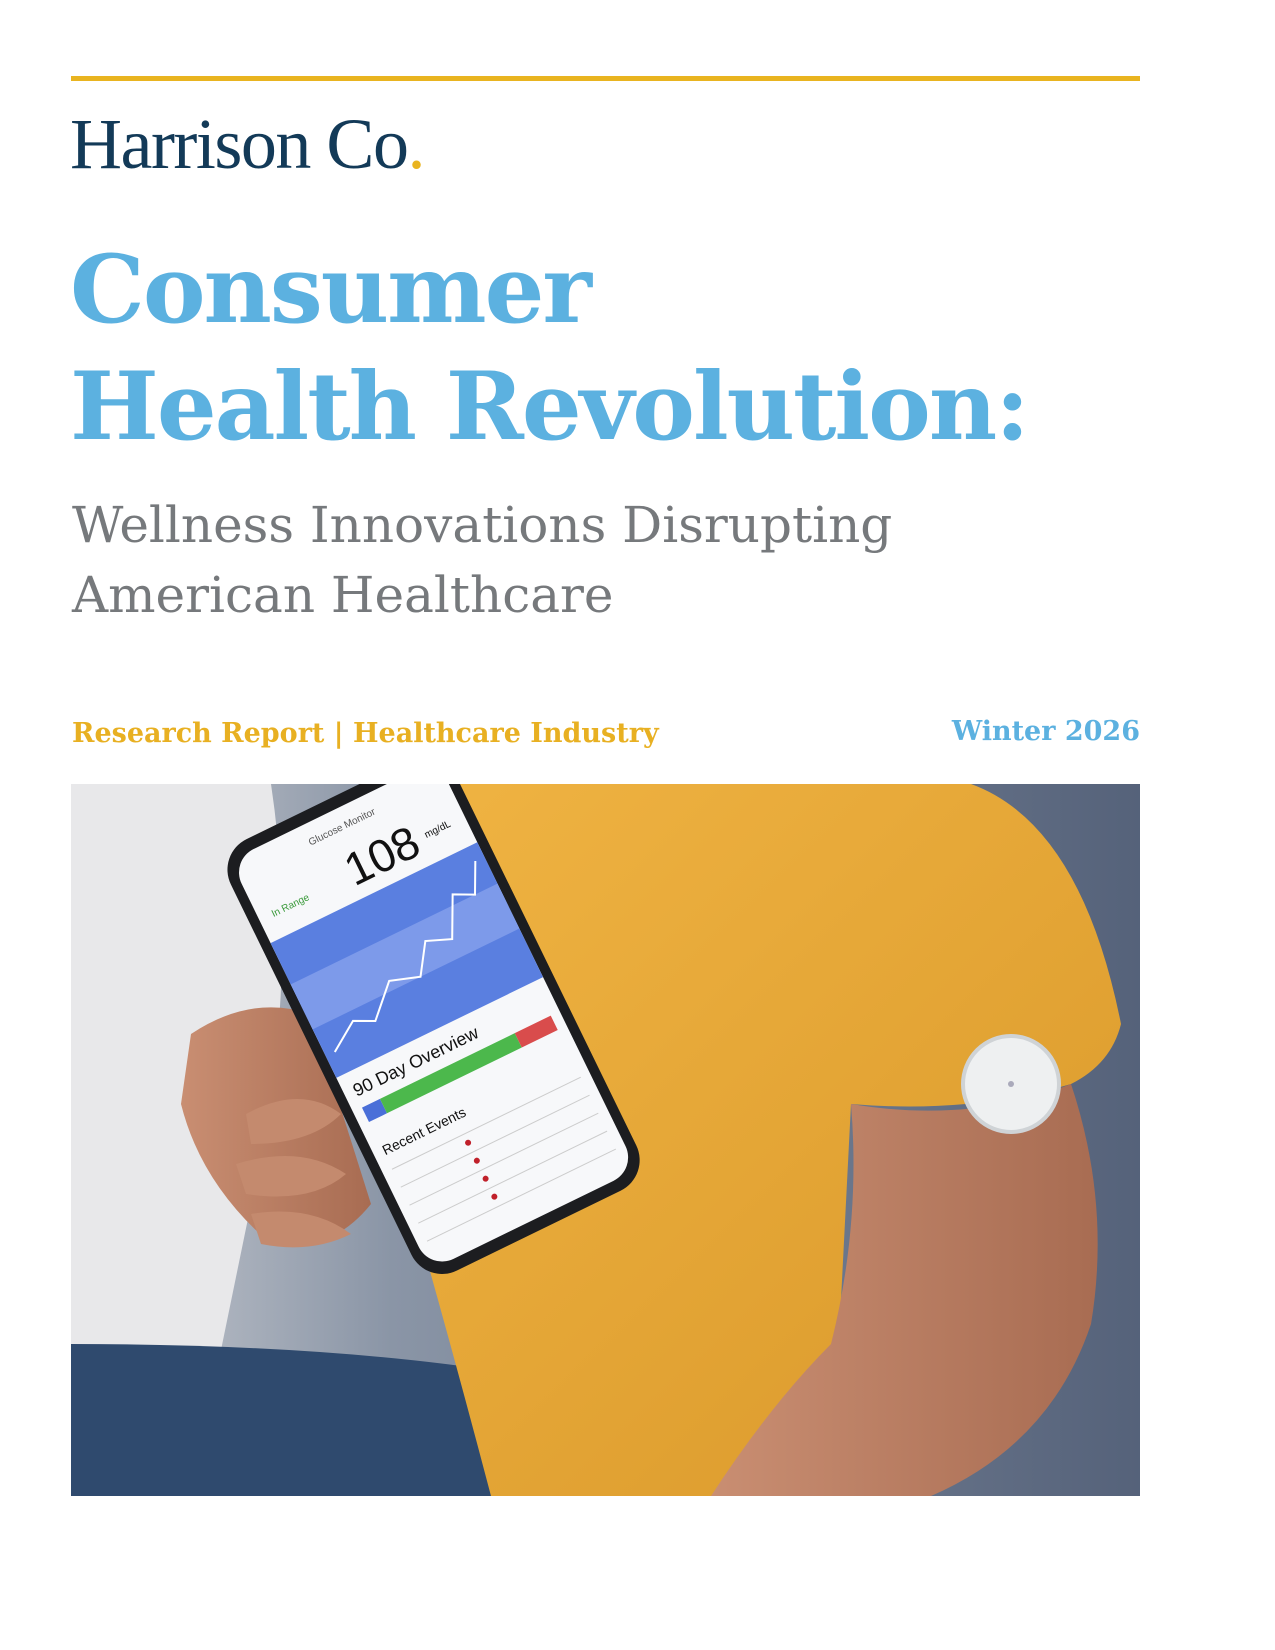  Describe the element at coordinates (247, 144) in the screenshot. I see `brand-logo: Harrison Co.` at that location.